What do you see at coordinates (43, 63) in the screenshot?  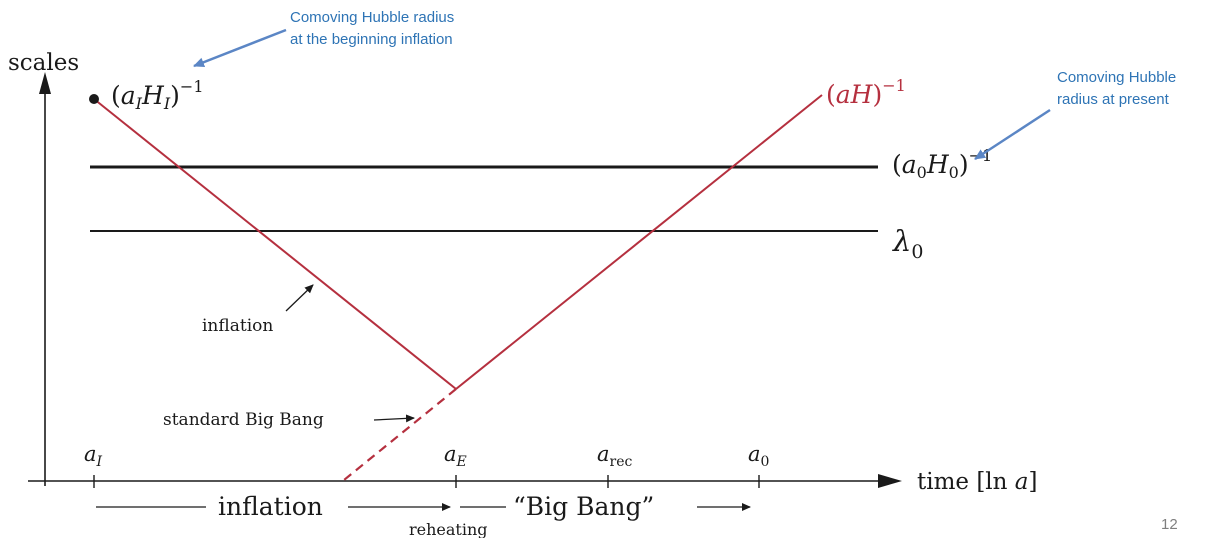 I see `y-axis-label: scales` at bounding box center [43, 63].